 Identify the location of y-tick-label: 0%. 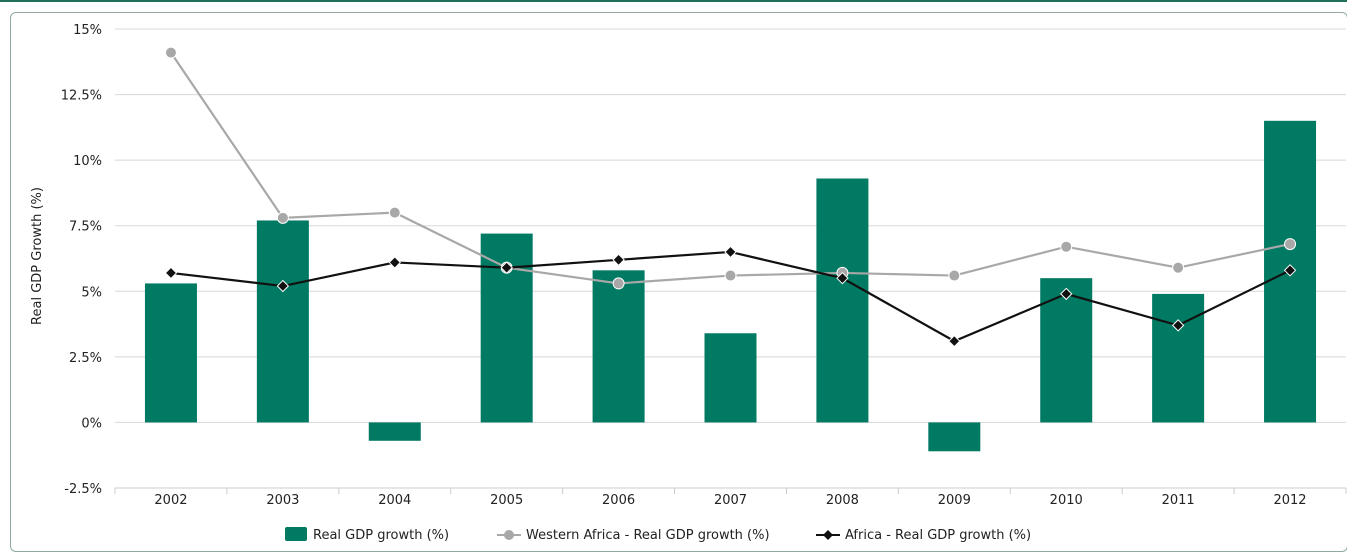
(91, 423).